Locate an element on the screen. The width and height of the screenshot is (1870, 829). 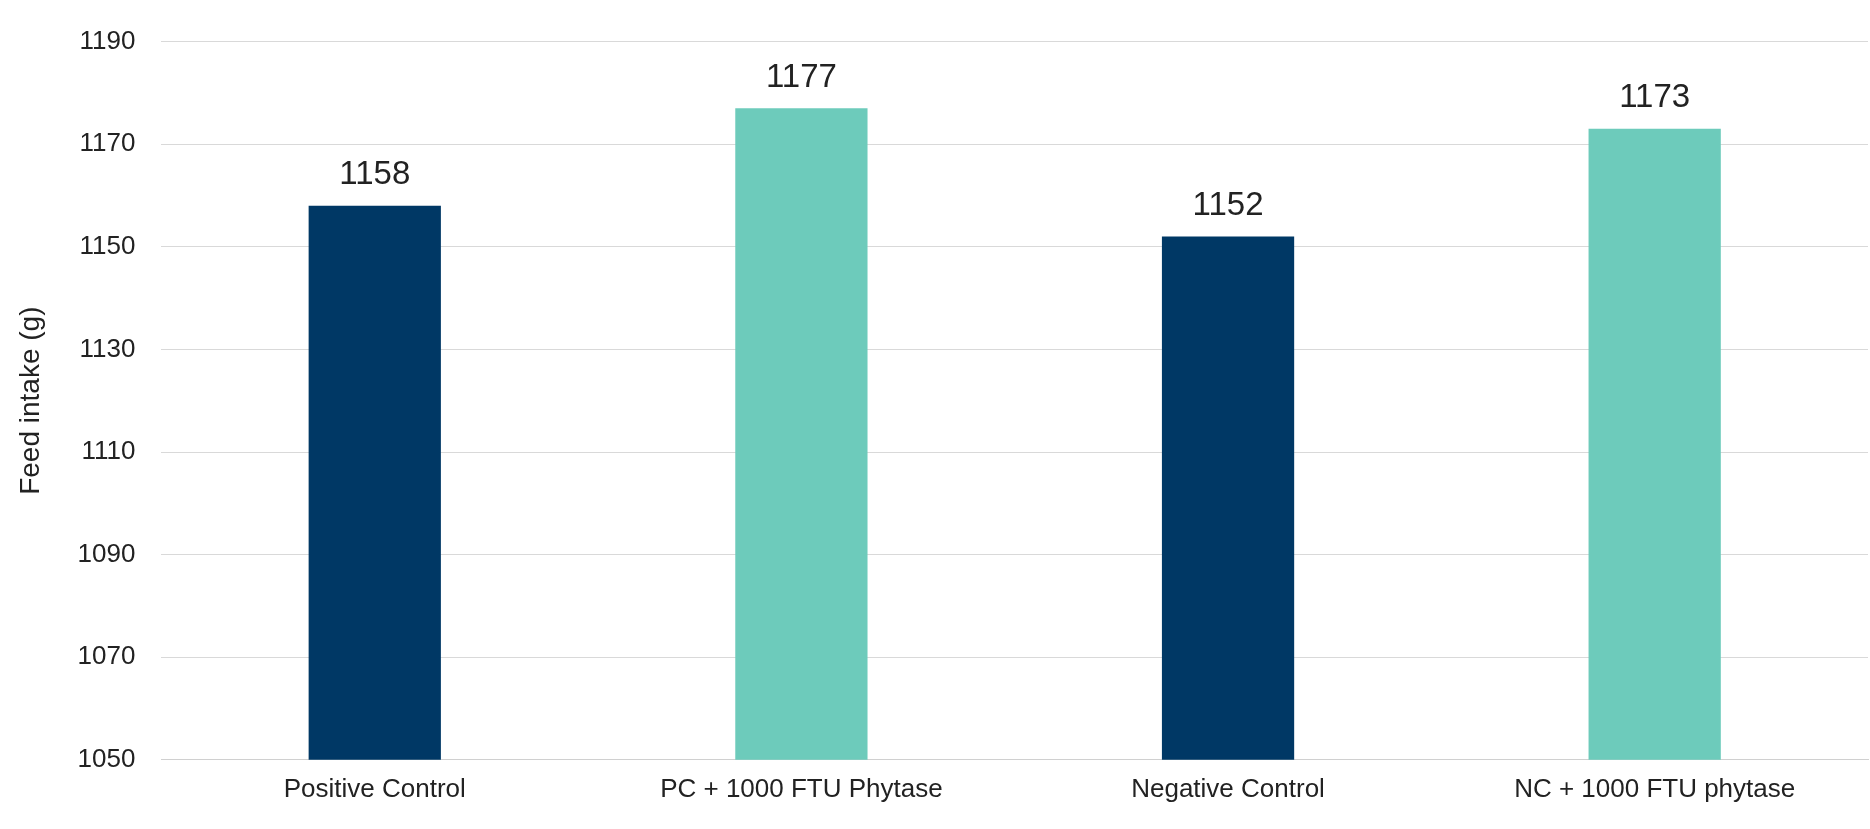
y-tick-label: 1070 is located at coordinates (106, 655).